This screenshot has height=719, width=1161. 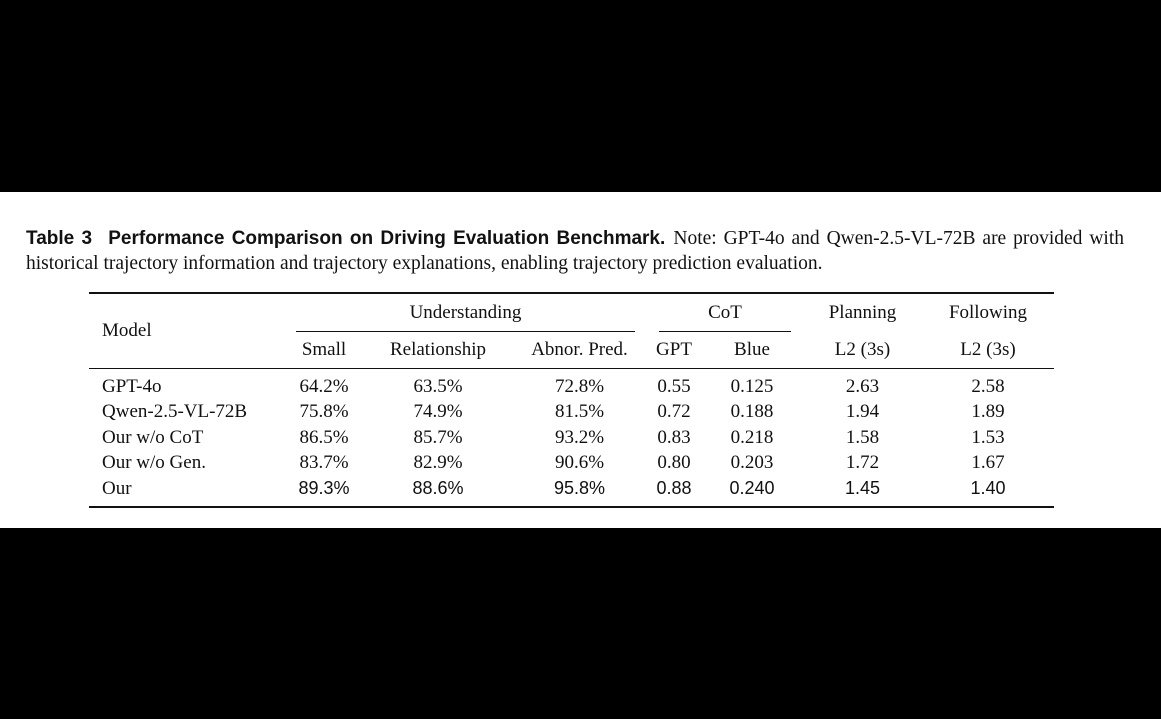 What do you see at coordinates (438, 386) in the screenshot?
I see `cell-relationship: 63.5%` at bounding box center [438, 386].